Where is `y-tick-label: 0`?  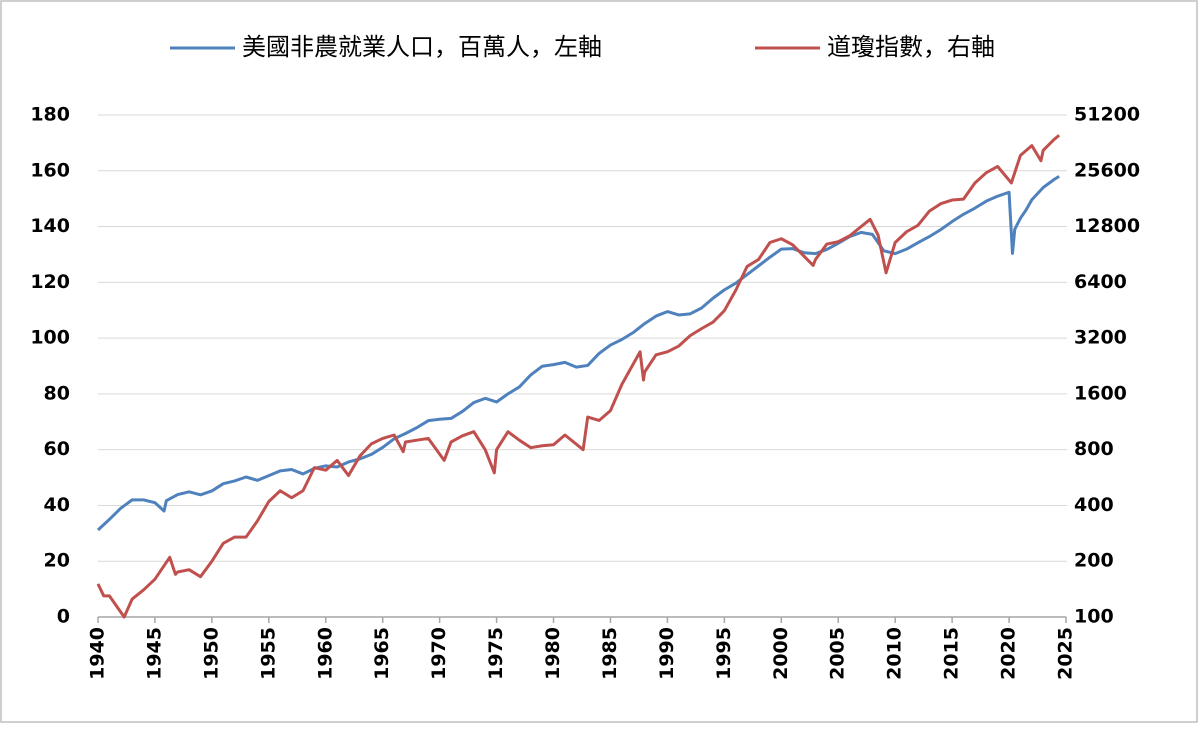 y-tick-label: 0 is located at coordinates (63, 617).